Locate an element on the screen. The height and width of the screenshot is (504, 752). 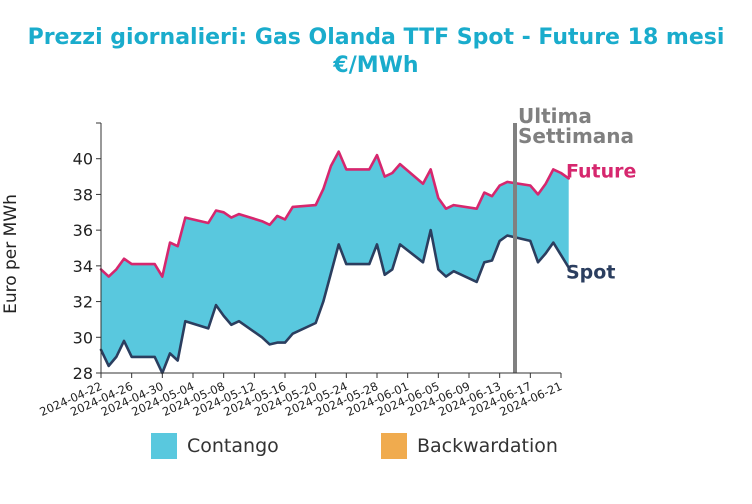
legend-label-contango: Contango is located at coordinates (233, 446).